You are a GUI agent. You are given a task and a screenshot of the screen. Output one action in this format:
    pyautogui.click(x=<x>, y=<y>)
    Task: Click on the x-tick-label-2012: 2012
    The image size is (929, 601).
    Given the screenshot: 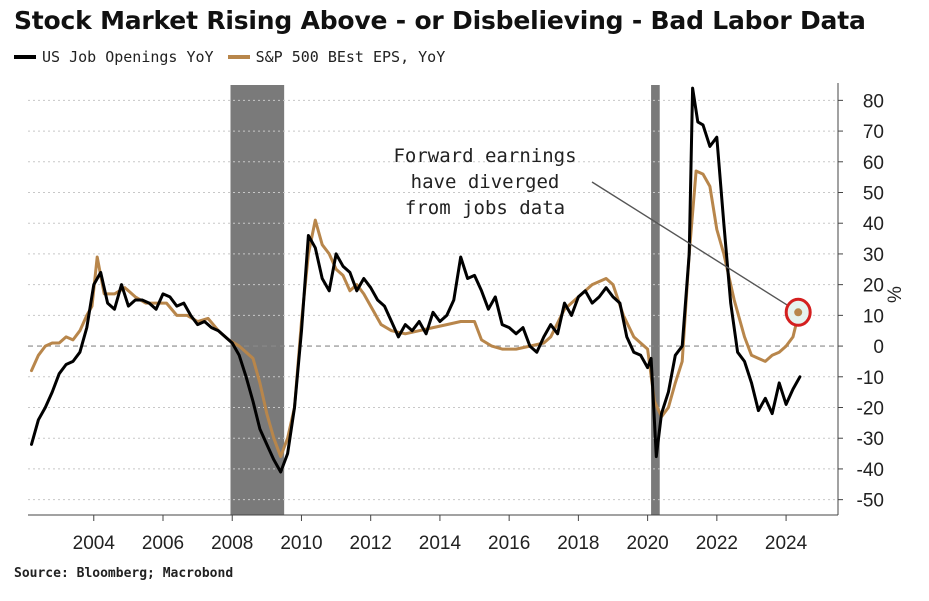 What is the action you would take?
    pyautogui.click(x=371, y=543)
    